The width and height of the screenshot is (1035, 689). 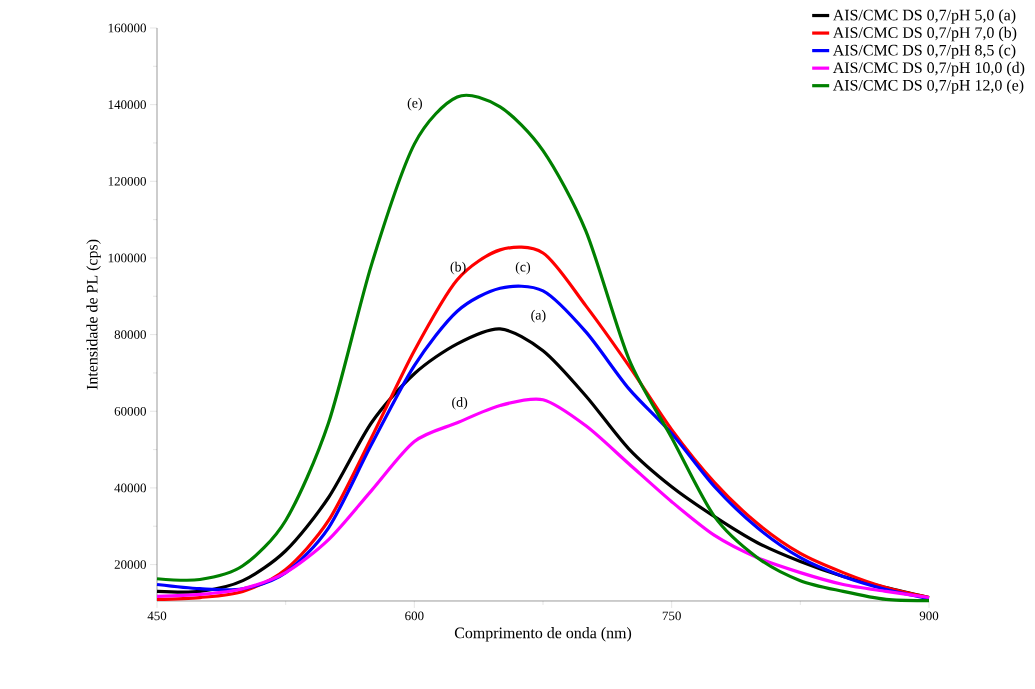 I want to click on legend-label: AIS/CMC DS 0,7/pH 12,0 (e), so click(x=928, y=86).